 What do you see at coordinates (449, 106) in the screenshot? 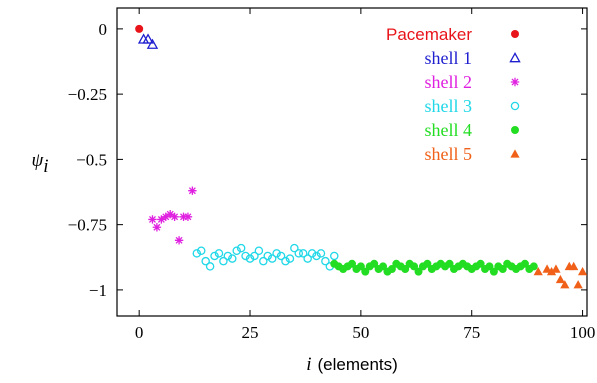
I see `legend-label: shell 3` at bounding box center [449, 106].